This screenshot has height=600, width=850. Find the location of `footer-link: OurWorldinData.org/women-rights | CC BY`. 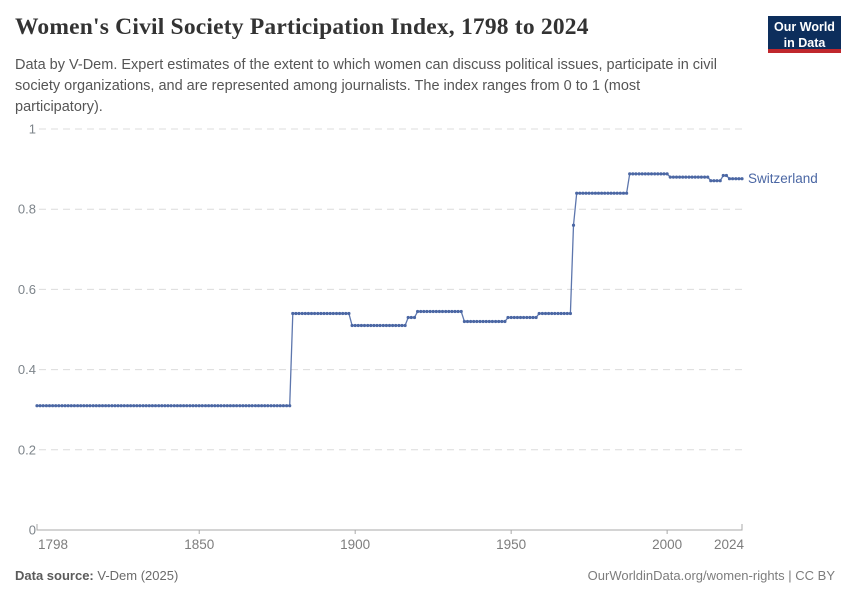

footer-link: OurWorldinData.org/women-rights | CC BY is located at coordinates (711, 575).